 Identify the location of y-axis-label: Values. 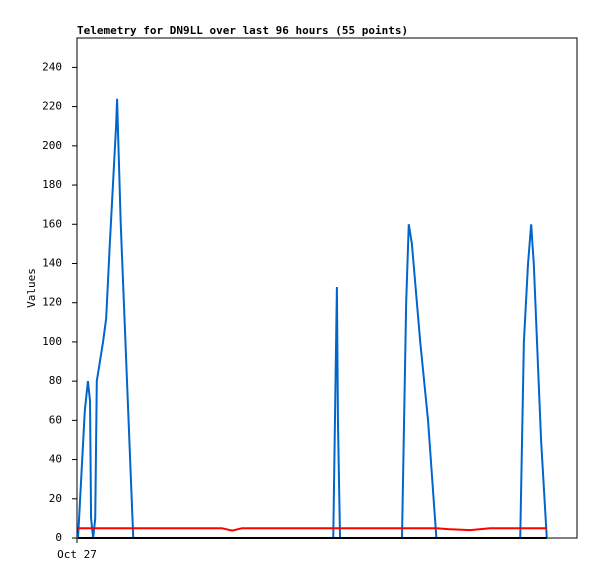
(31, 288).